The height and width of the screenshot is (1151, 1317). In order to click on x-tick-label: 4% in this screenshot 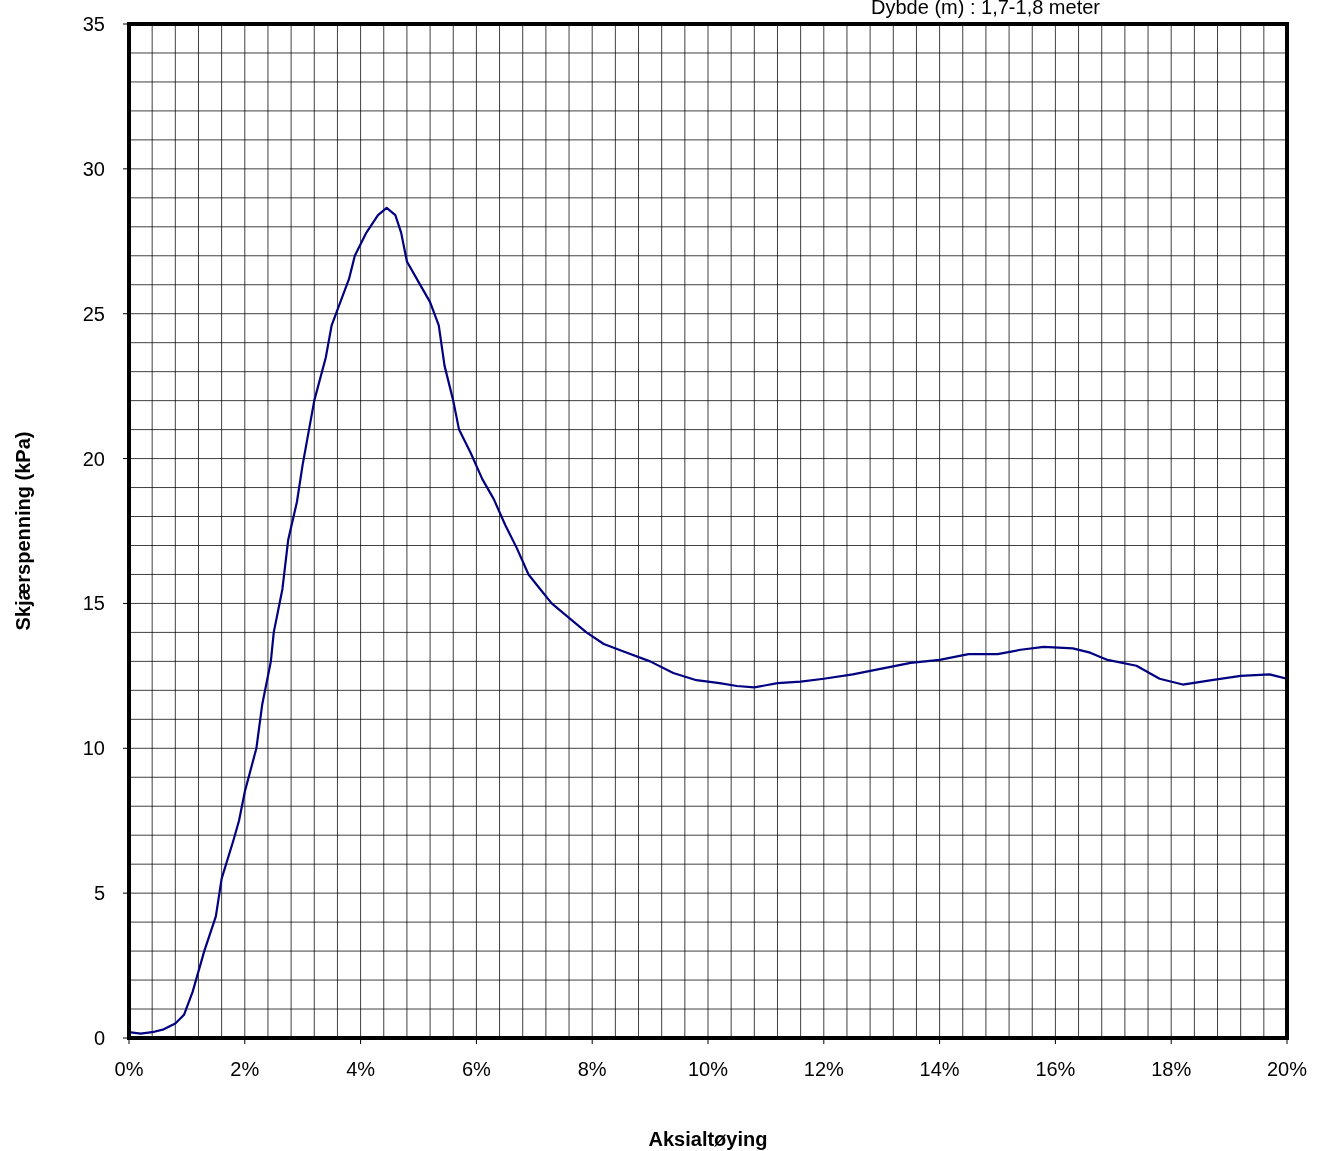, I will do `click(361, 1069)`.